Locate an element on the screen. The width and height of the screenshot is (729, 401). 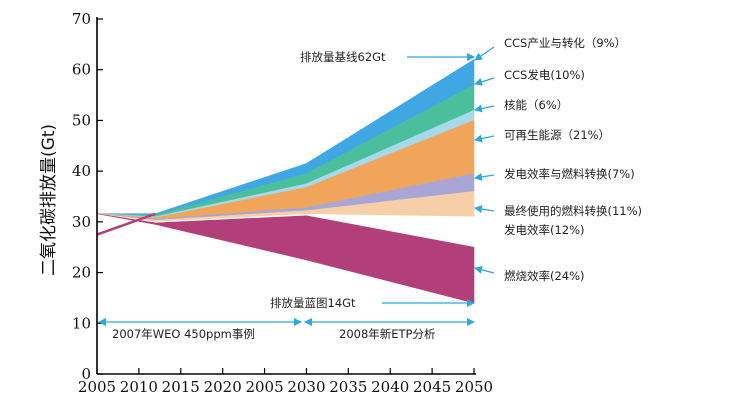
y-tick-label: 50 is located at coordinates (81, 120).